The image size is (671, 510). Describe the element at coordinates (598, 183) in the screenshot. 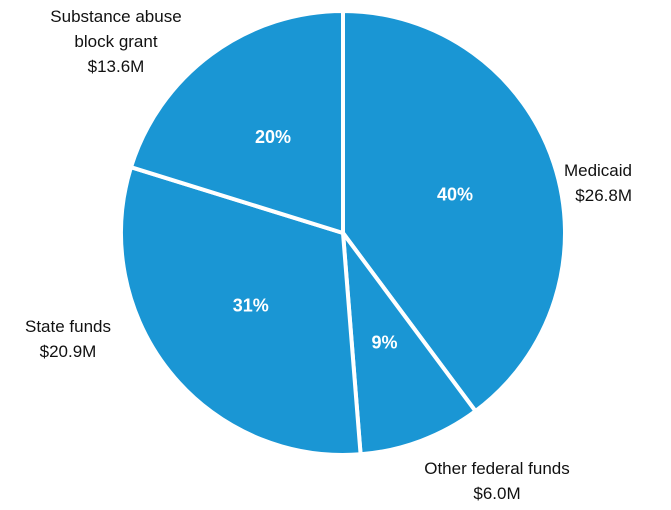

I see `category-label-medicaid: Medicaid $26.8M` at that location.